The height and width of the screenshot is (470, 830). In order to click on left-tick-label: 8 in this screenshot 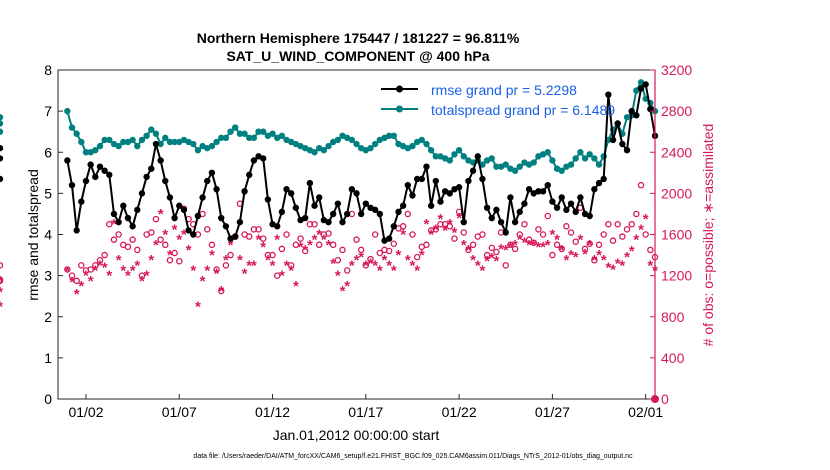, I will do `click(48, 70)`.